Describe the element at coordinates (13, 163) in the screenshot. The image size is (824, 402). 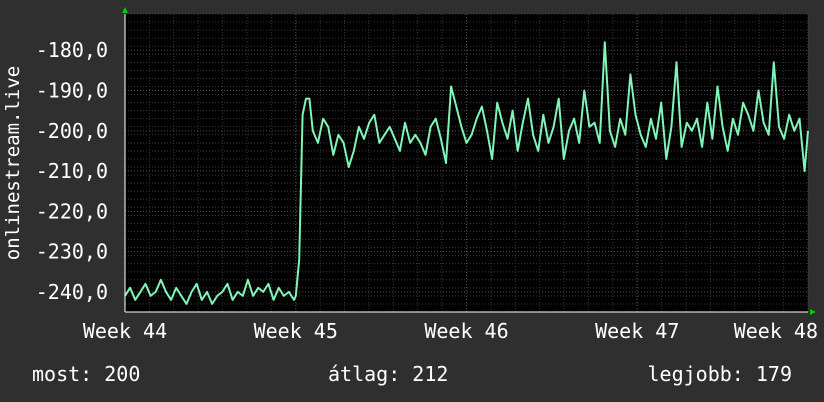
I see `y-axis-label: onlinestream.live` at that location.